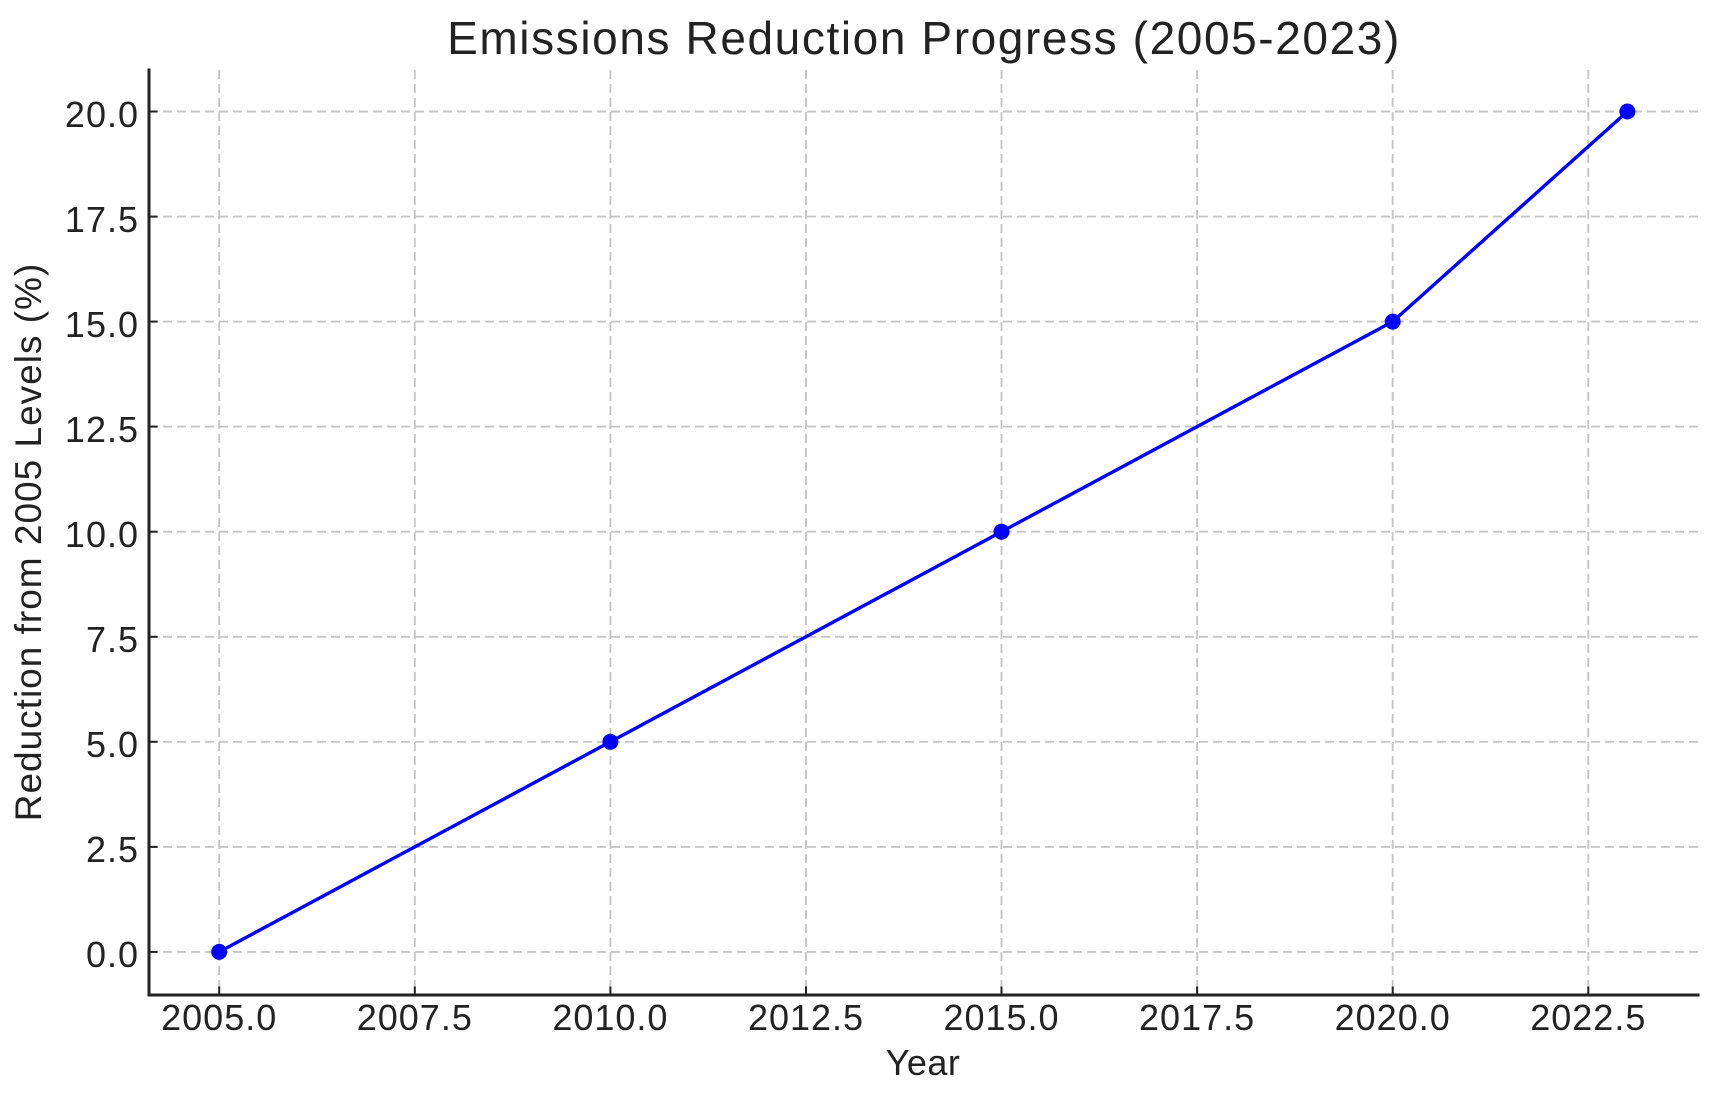 Image resolution: width=1718 pixels, height=1101 pixels. I want to click on svg-text: 2015.0, so click(1001, 1017).